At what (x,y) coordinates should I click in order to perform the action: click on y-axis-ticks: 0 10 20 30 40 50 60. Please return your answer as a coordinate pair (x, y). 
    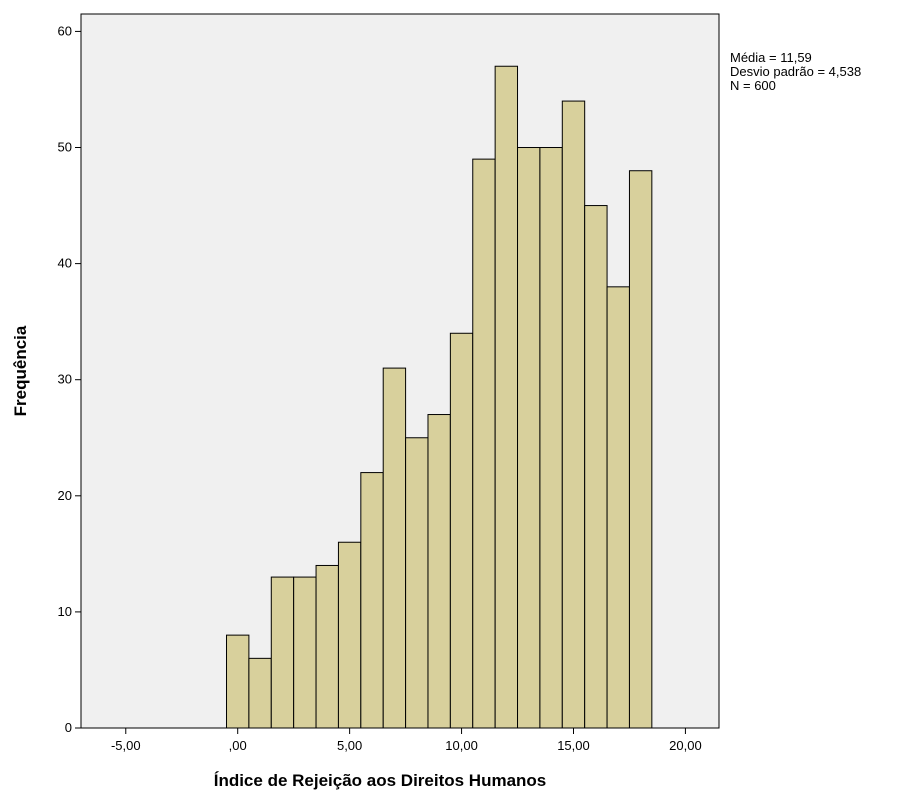
    Looking at the image, I should click on (69, 379).